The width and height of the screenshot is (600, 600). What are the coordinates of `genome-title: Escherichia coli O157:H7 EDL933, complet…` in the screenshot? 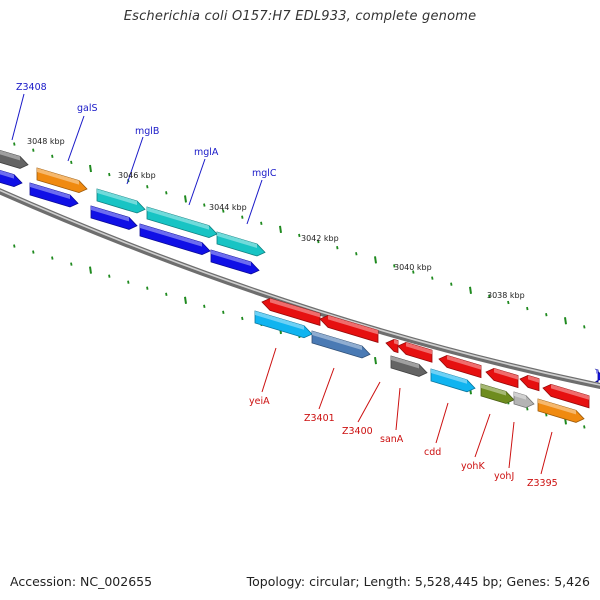 It's located at (300, 16).